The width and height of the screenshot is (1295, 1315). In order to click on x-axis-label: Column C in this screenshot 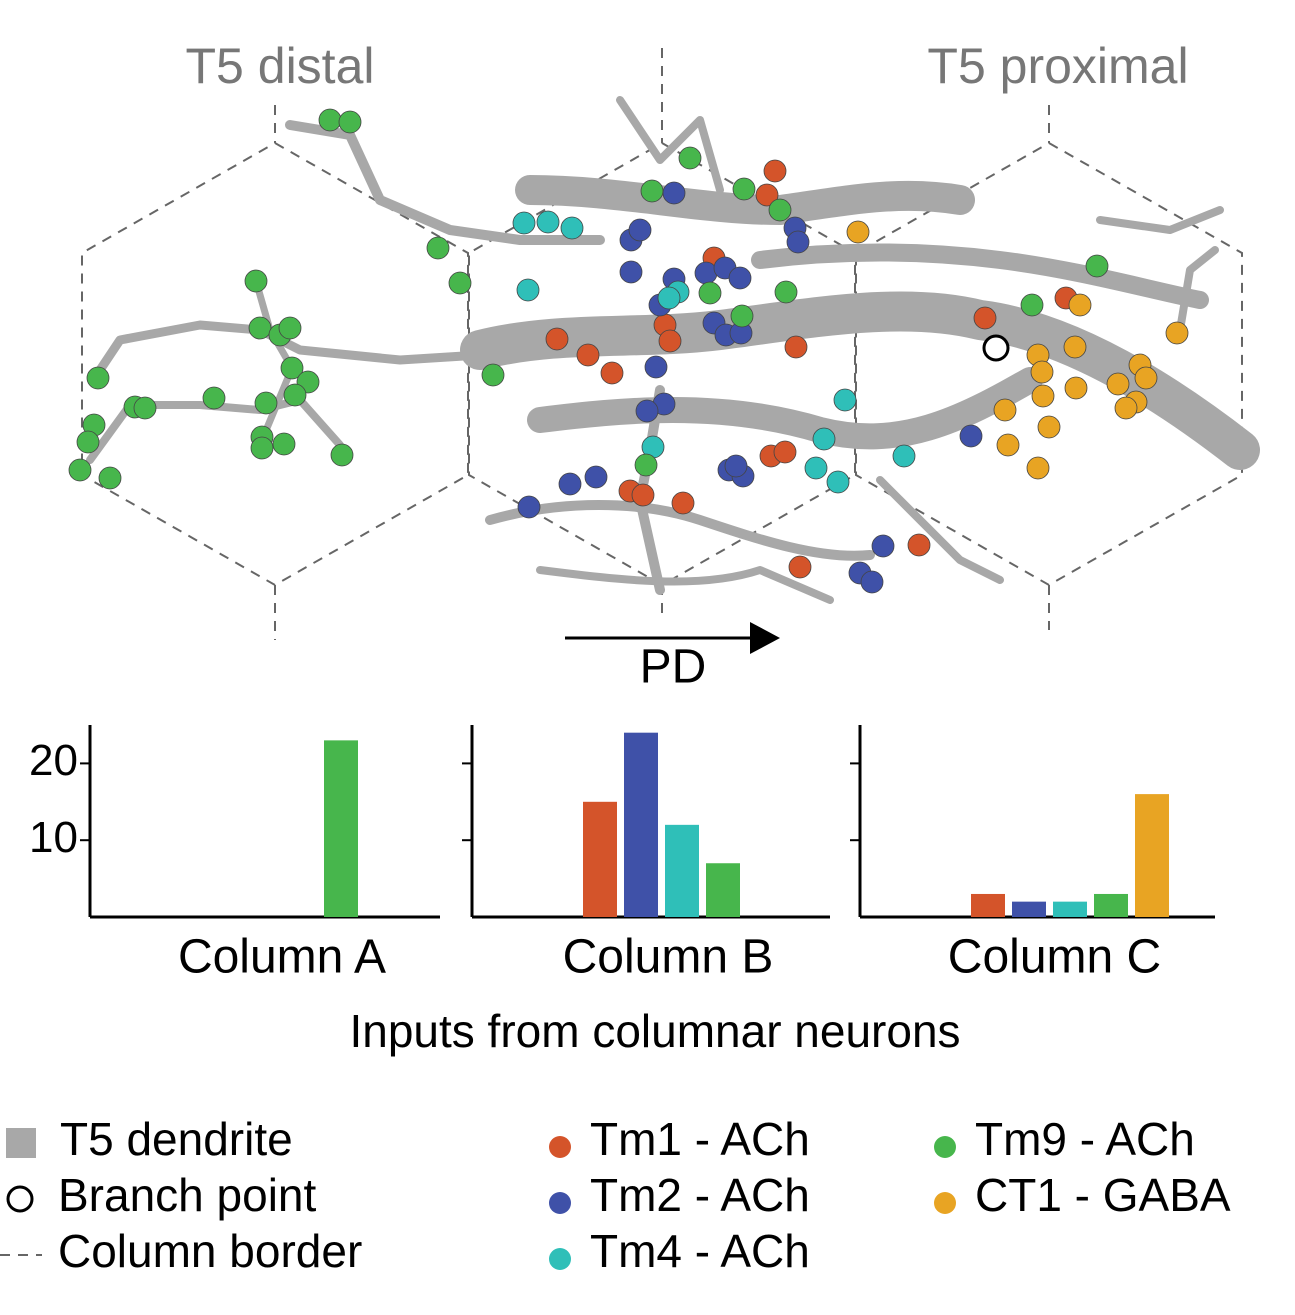, I will do `click(1054, 957)`.